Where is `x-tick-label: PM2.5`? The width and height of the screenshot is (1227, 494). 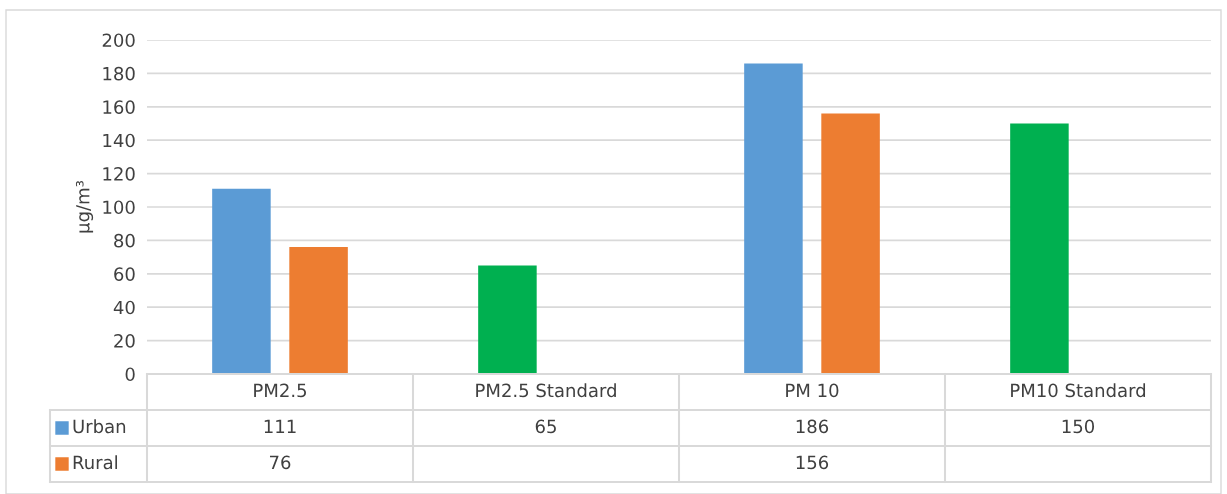 x-tick-label: PM2.5 is located at coordinates (280, 390).